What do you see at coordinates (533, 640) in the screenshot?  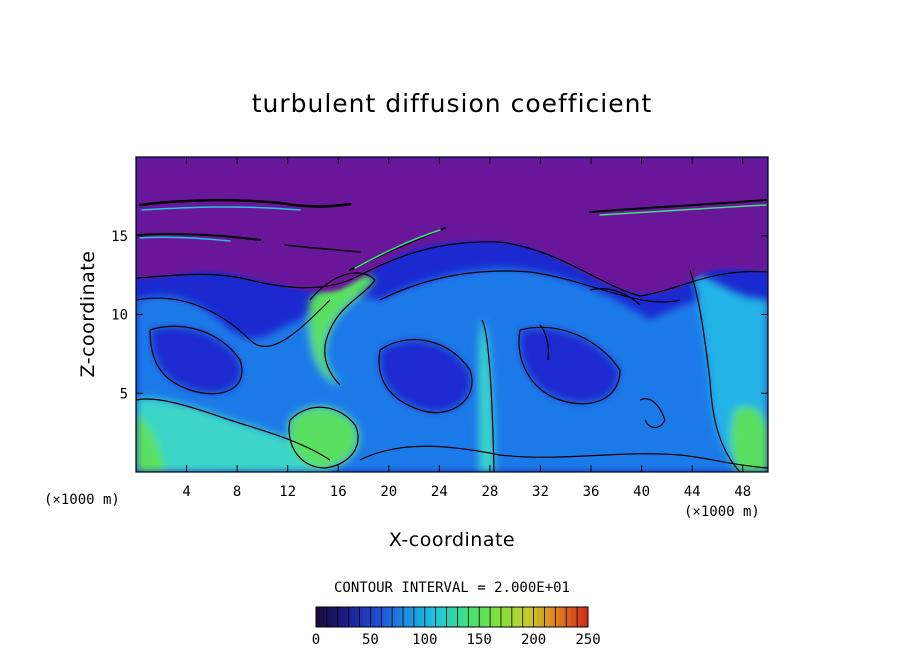 I see `colorbar-tick-label: 200` at bounding box center [533, 640].